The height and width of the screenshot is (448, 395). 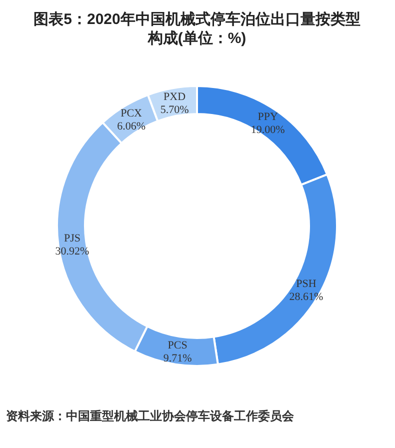 What do you see at coordinates (131, 113) in the screenshot?
I see `slice-label: PCX` at bounding box center [131, 113].